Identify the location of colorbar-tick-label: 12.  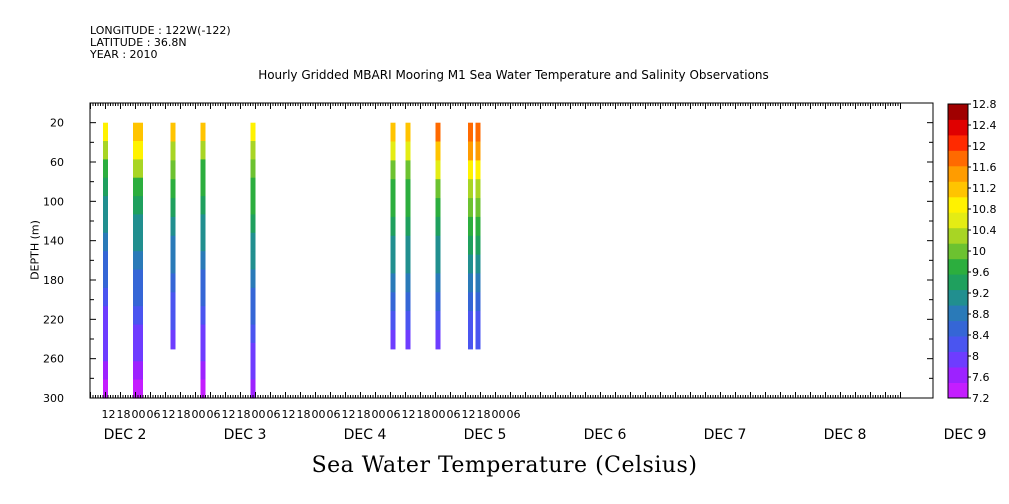
(979, 146).